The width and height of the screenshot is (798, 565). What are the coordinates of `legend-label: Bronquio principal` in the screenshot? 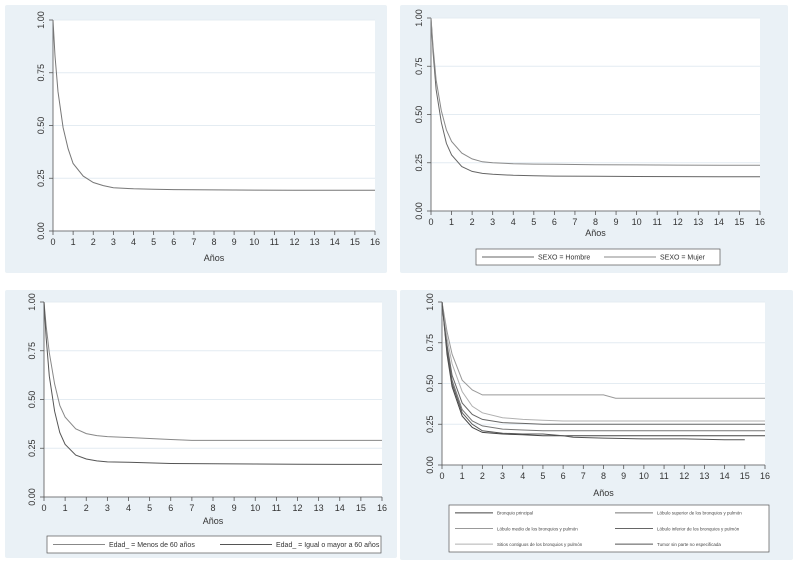 It's located at (515, 513).